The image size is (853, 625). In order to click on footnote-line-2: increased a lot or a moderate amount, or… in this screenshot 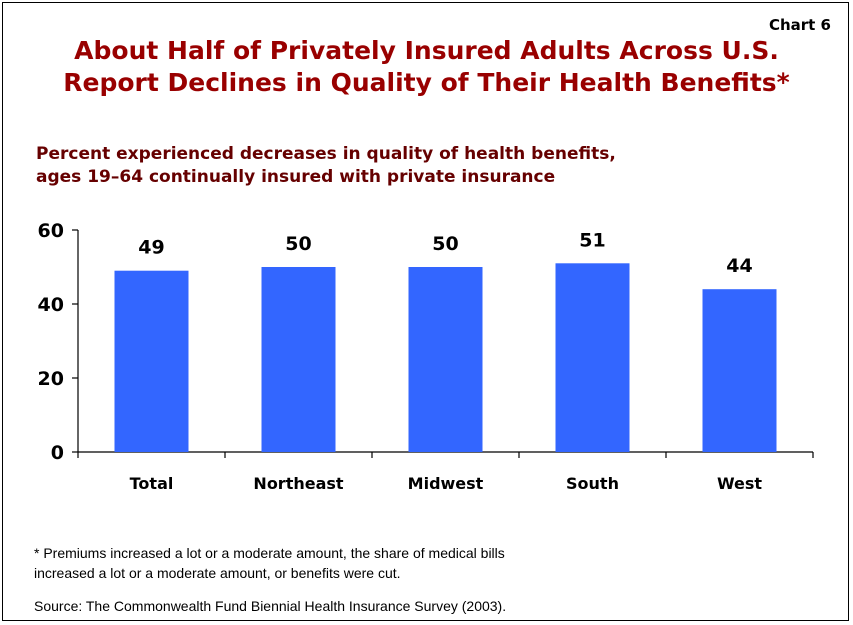, I will do `click(217, 573)`.